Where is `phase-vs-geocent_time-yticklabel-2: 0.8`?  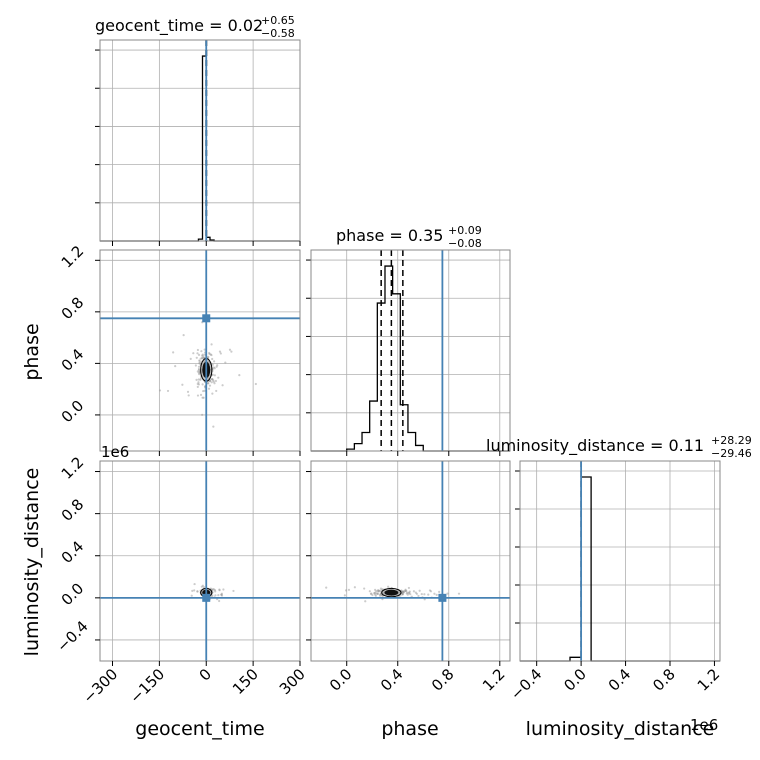 phase-vs-geocent_time-yticklabel-2: 0.8 is located at coordinates (73, 309).